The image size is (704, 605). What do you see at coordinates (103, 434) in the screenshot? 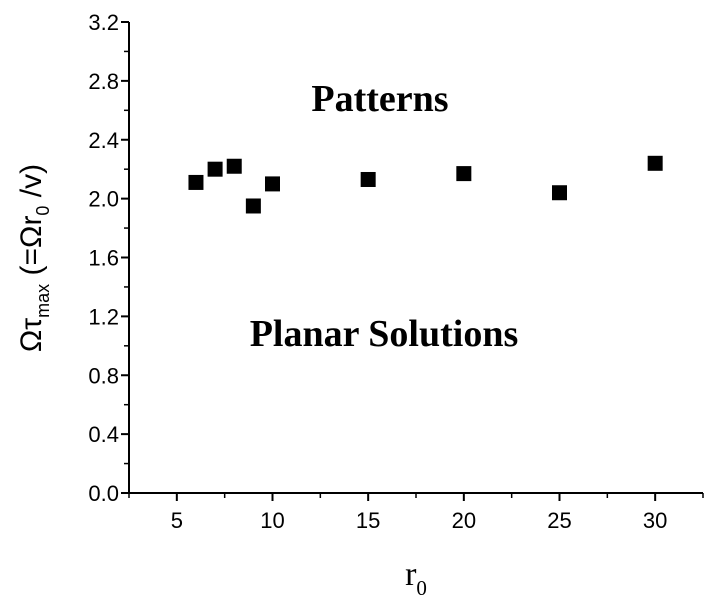
I see `y-tick-label: 0.4` at bounding box center [103, 434].